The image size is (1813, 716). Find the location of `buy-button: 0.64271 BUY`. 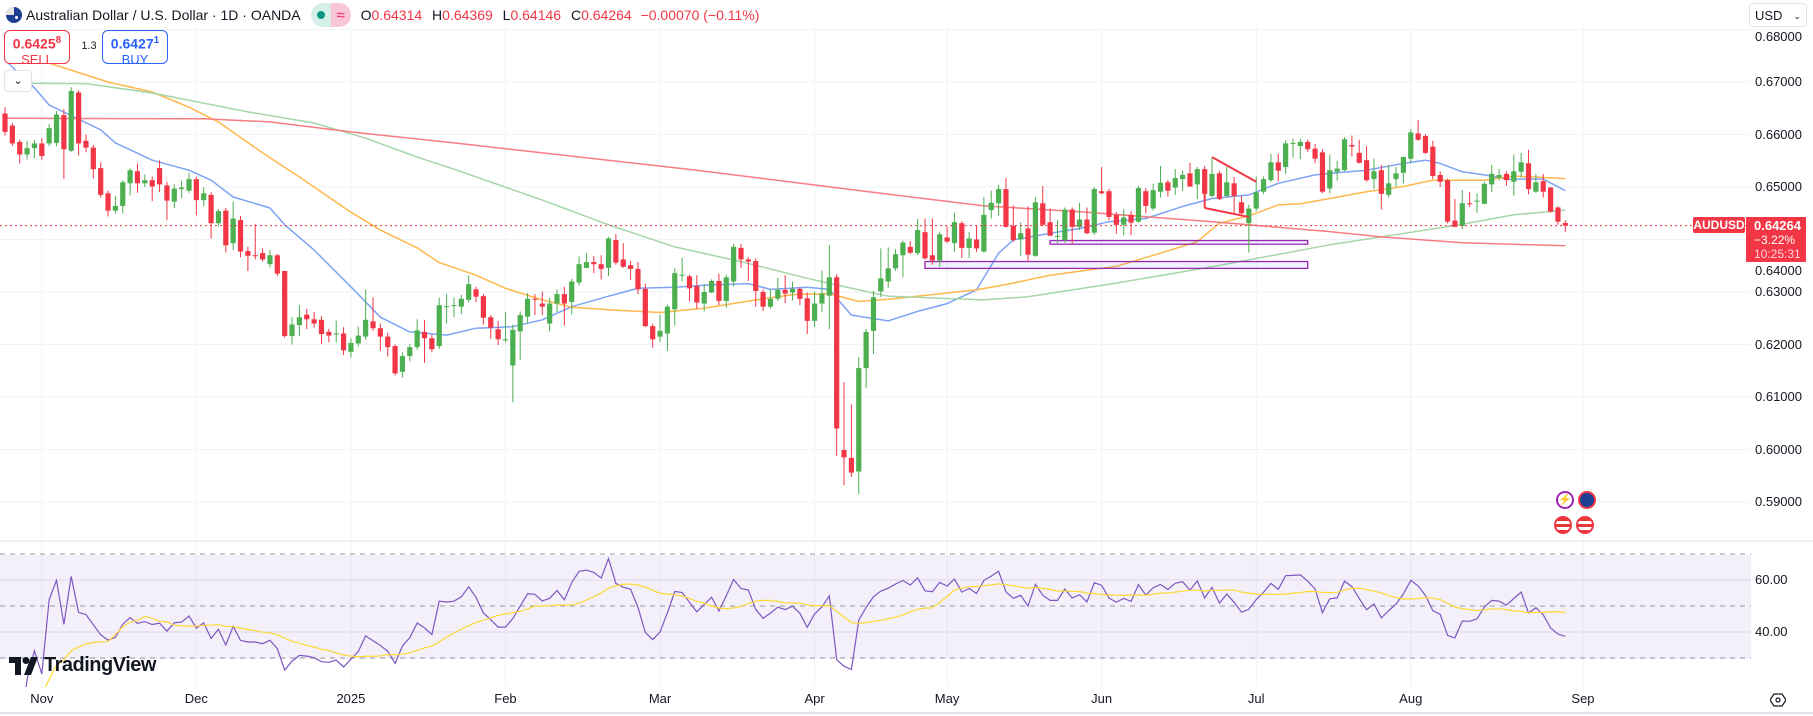

buy-button: 0.64271 BUY is located at coordinates (135, 48).